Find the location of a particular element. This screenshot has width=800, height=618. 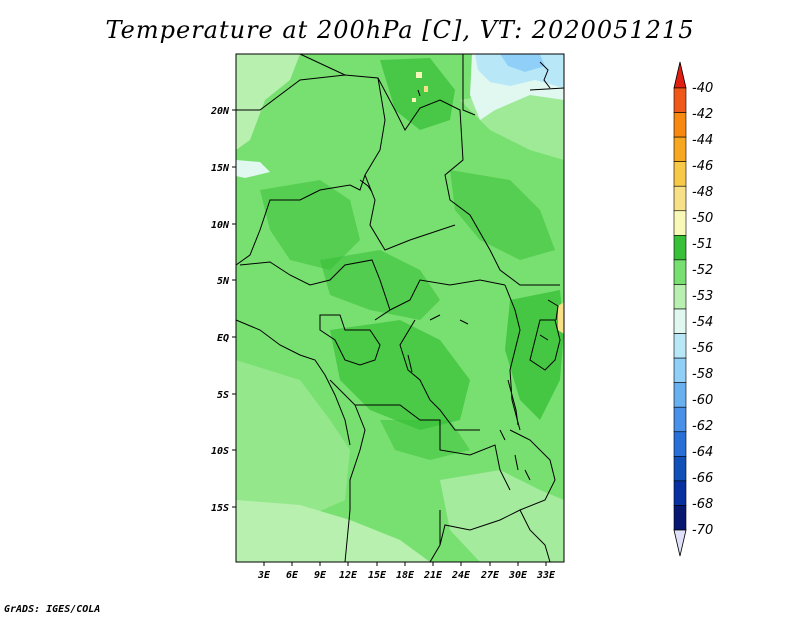

colorbar-label: -40 is located at coordinates (702, 88).